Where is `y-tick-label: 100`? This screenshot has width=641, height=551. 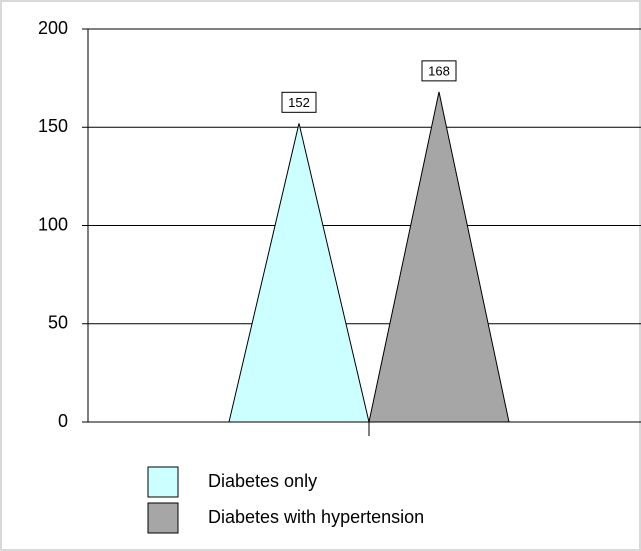
y-tick-label: 100 is located at coordinates (53, 224).